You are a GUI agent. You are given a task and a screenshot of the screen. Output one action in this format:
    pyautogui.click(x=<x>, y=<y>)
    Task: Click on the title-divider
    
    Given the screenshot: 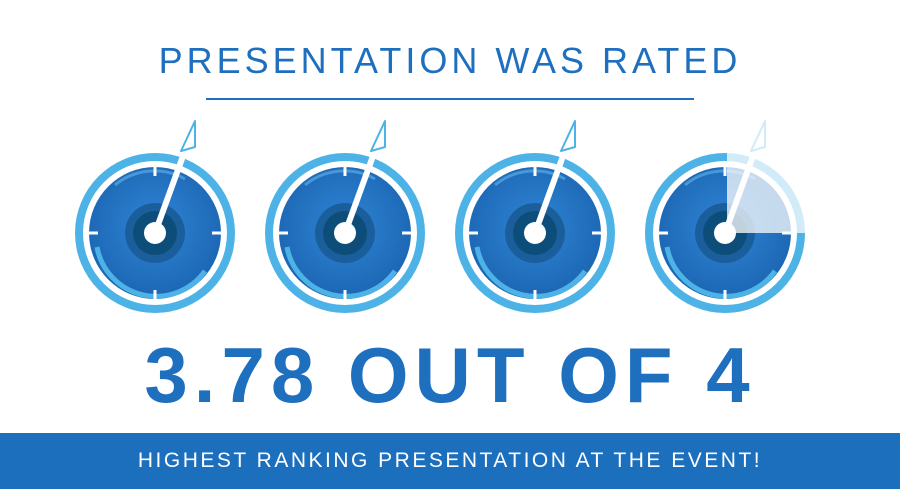 What is the action you would take?
    pyautogui.click(x=450, y=99)
    